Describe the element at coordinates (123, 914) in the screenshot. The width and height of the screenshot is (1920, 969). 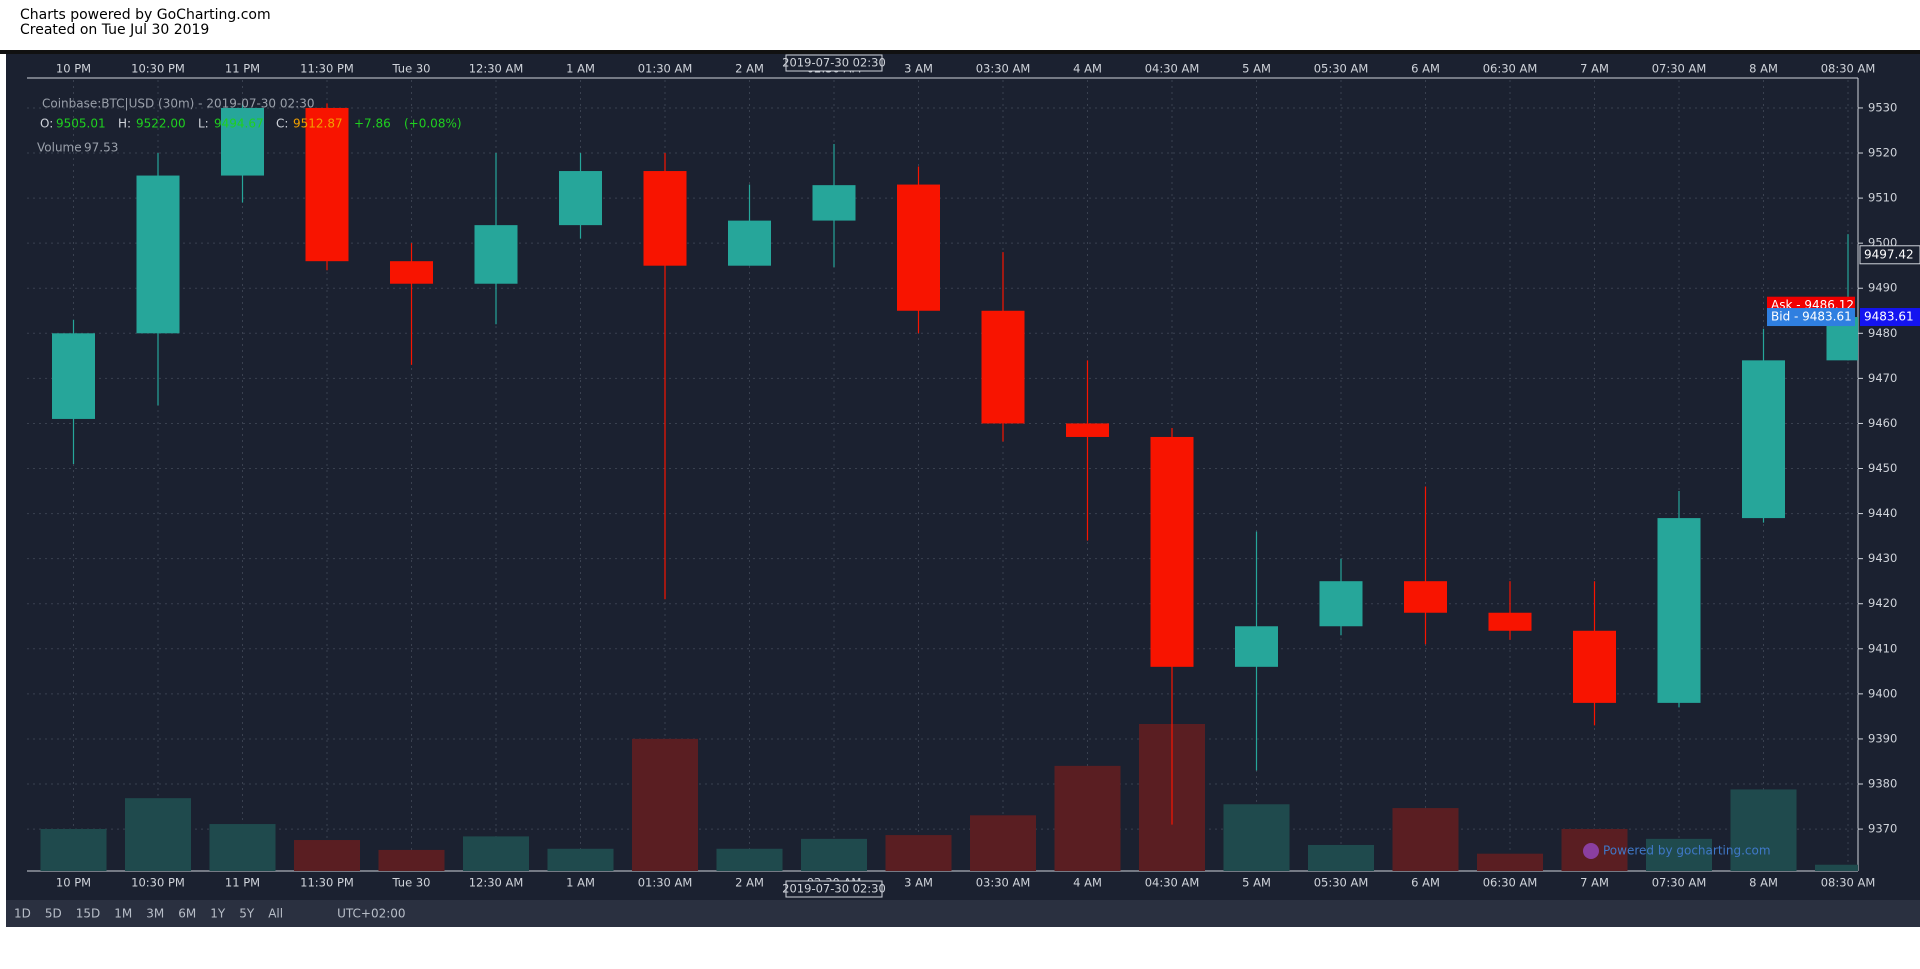
I see `toolbar-button: 1M` at that location.